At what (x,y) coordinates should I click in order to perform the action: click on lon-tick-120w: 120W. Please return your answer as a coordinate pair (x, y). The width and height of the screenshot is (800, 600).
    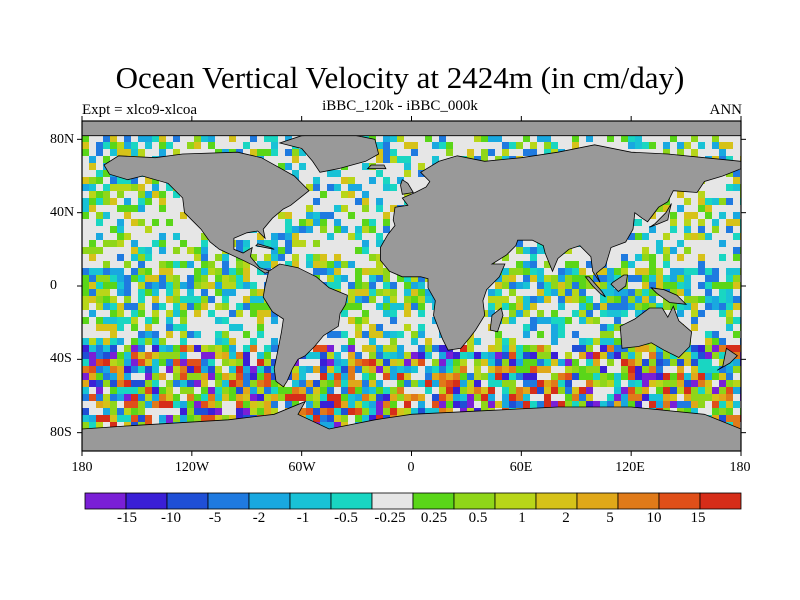
    Looking at the image, I should click on (192, 467).